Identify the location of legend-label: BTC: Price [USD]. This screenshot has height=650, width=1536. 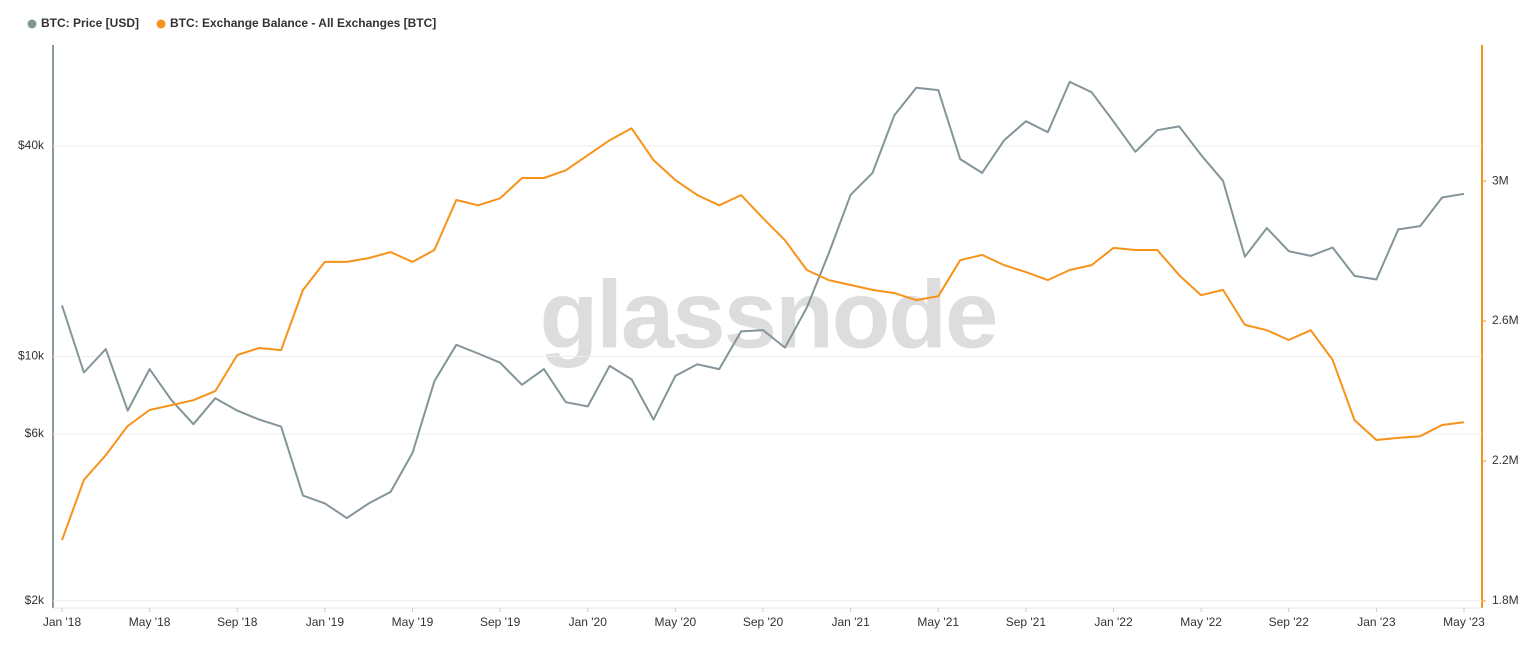
(90, 23).